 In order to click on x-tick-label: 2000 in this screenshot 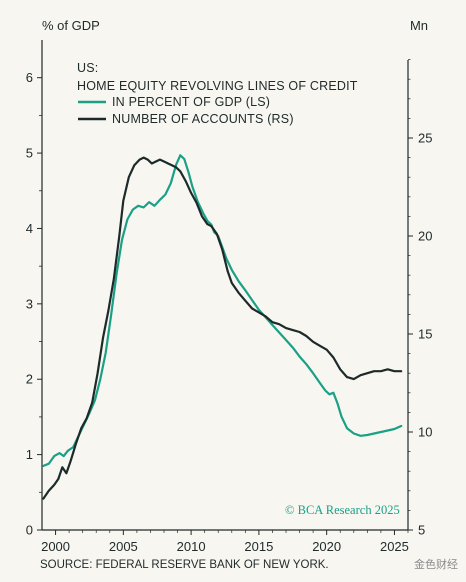, I will do `click(55, 546)`.